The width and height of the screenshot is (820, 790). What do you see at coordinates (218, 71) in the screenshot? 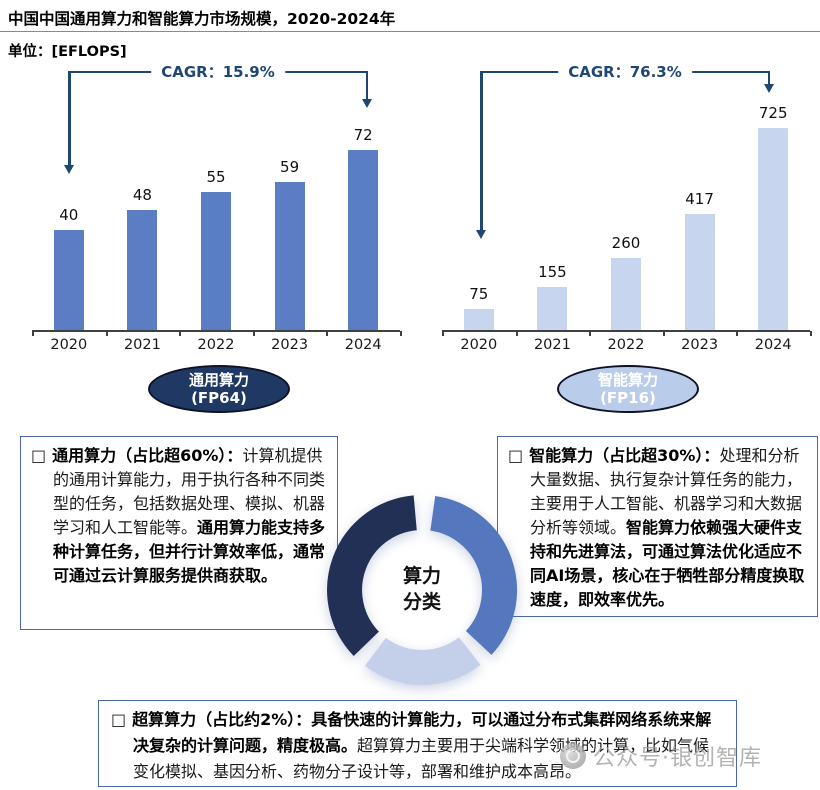
I see `cagr-label-general: CAGR：15.9%` at bounding box center [218, 71].